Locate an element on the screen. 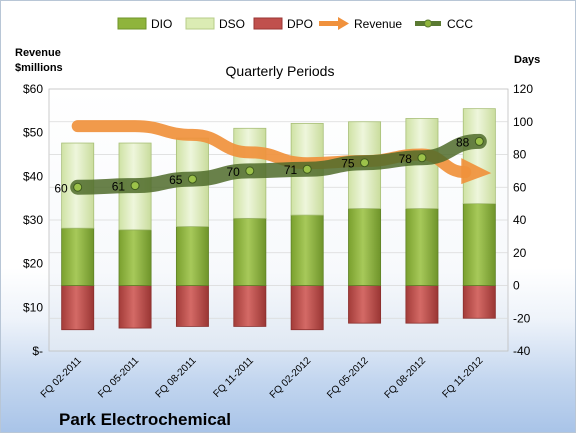  right-tick-label: 0 is located at coordinates (516, 286).